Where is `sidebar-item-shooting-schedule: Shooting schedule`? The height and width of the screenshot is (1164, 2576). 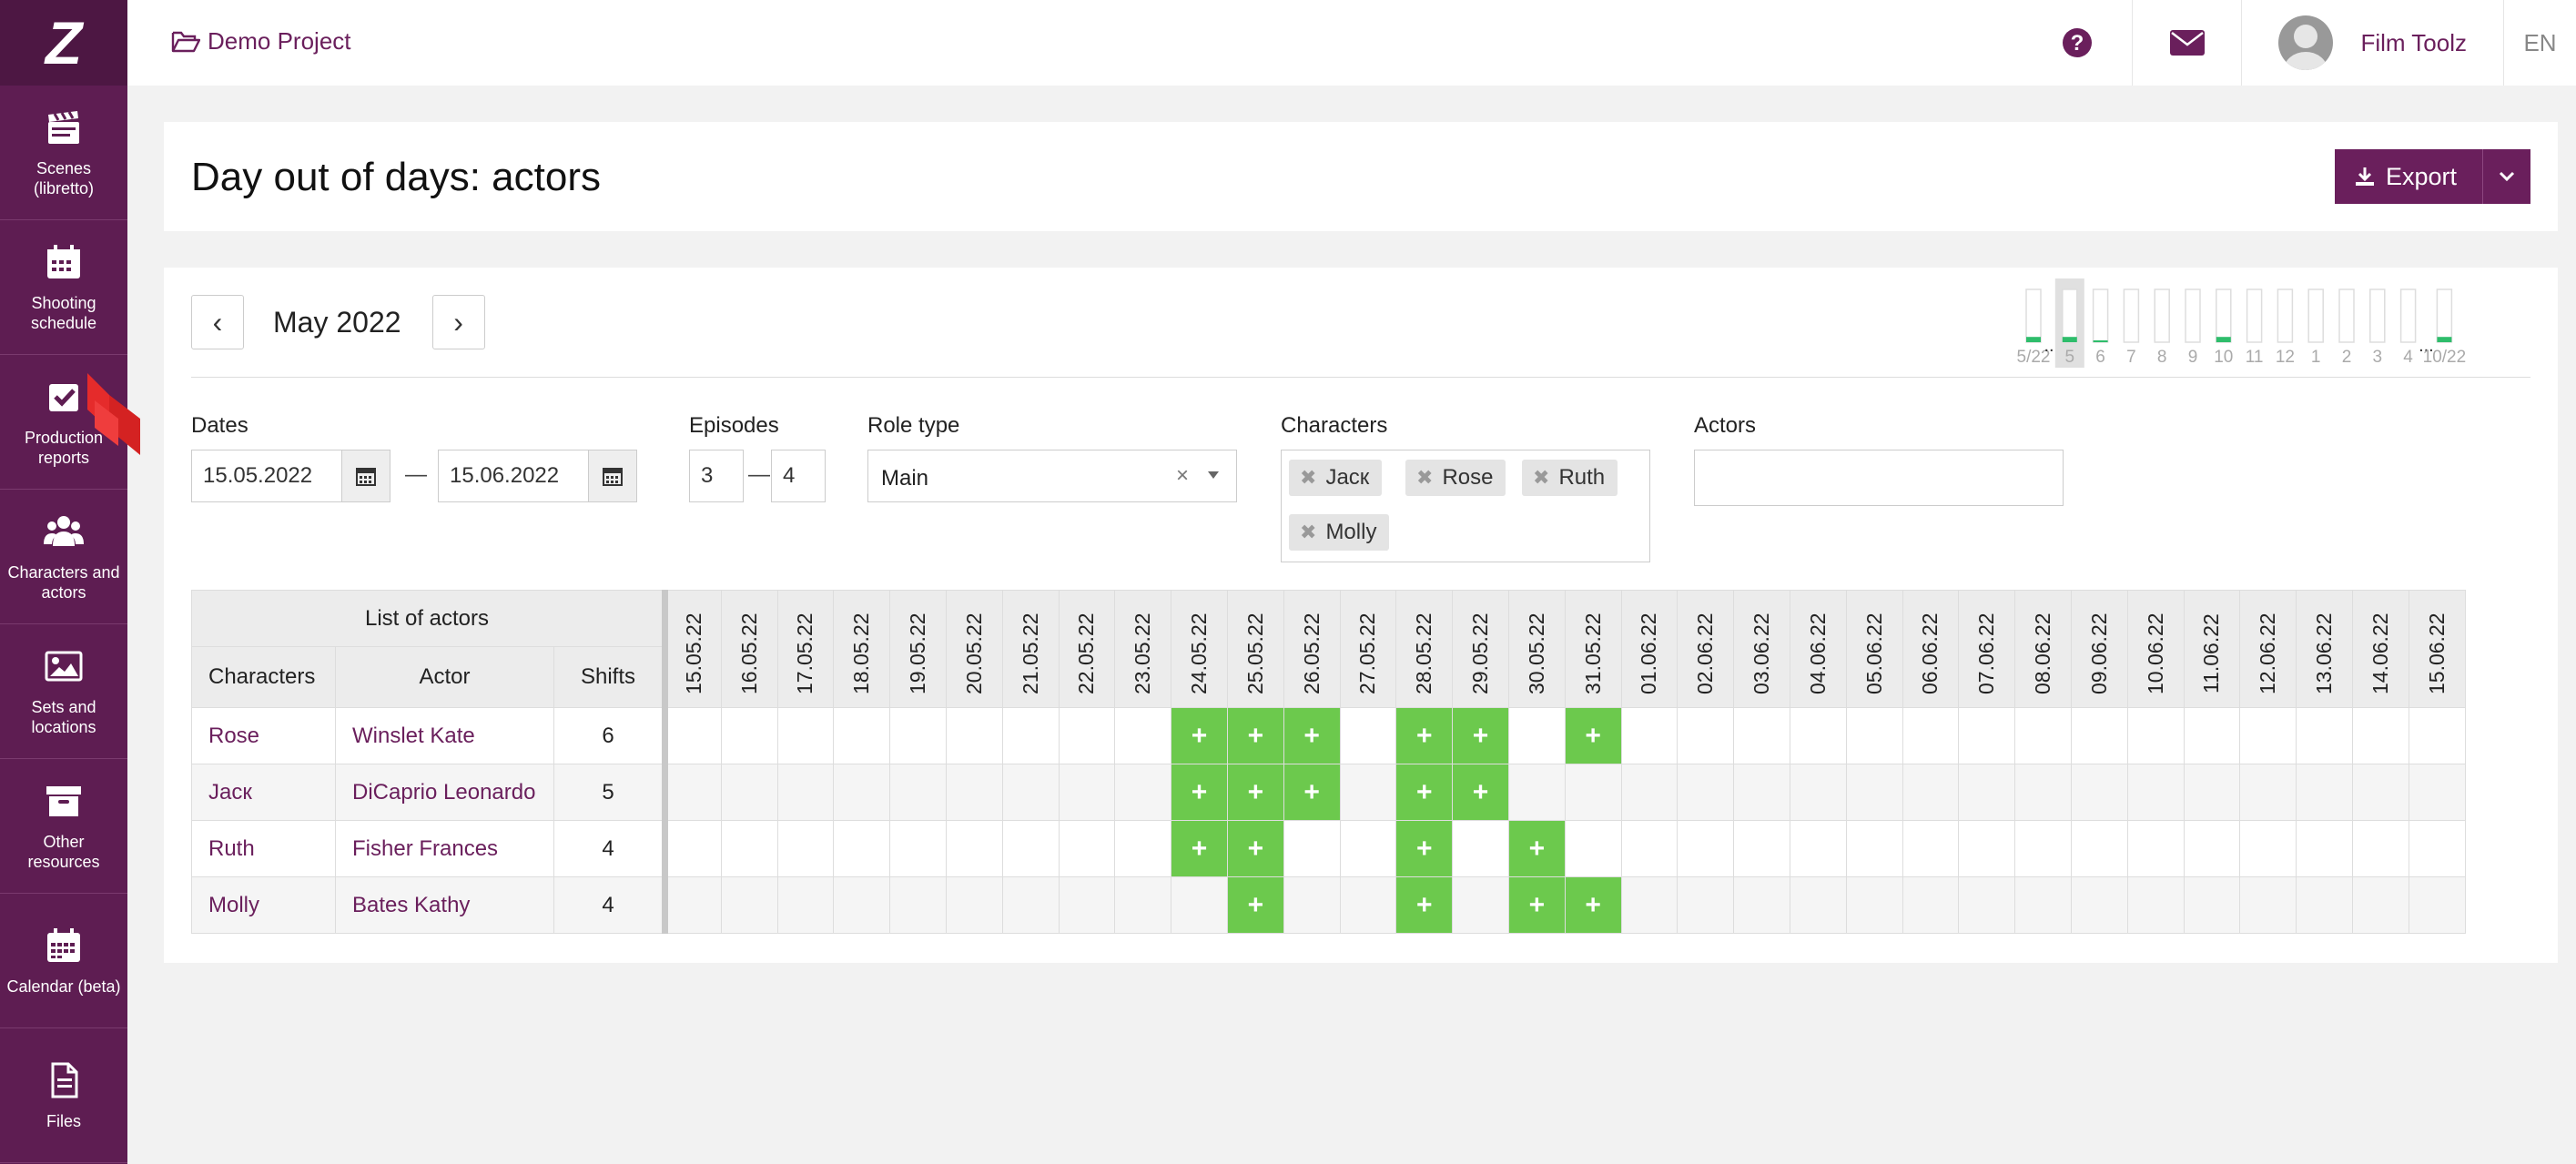 sidebar-item-shooting-schedule: Shooting schedule is located at coordinates (63, 288).